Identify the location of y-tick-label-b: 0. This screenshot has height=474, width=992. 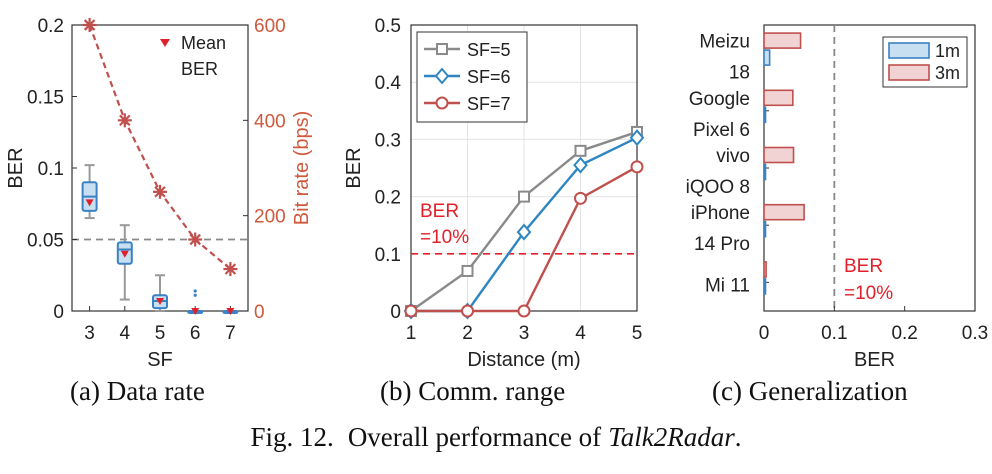
(395, 312).